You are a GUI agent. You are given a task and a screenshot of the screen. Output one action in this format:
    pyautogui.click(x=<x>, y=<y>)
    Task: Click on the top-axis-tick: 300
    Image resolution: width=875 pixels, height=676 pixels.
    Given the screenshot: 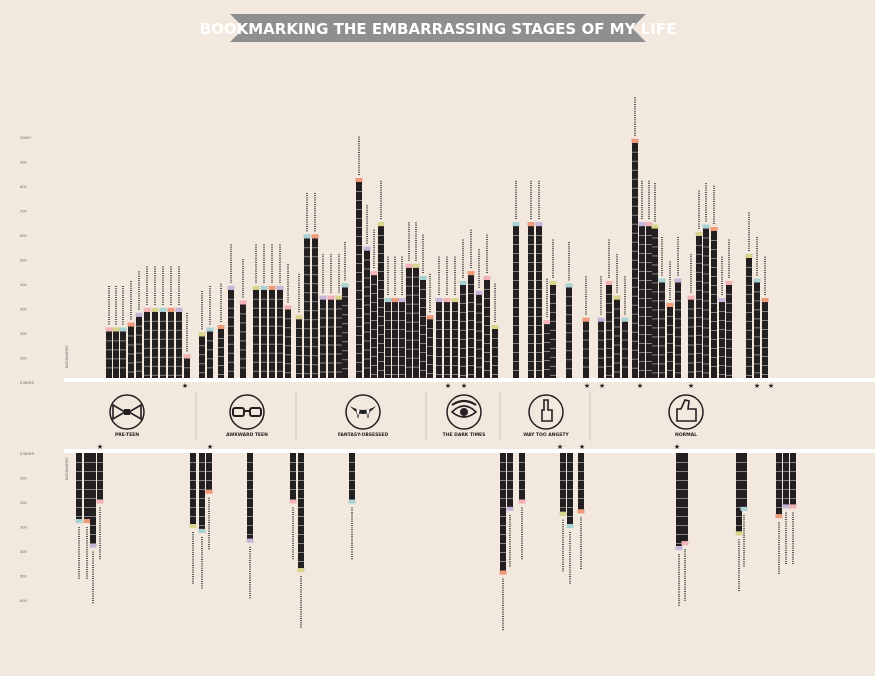 What is the action you would take?
    pyautogui.click(x=23, y=309)
    